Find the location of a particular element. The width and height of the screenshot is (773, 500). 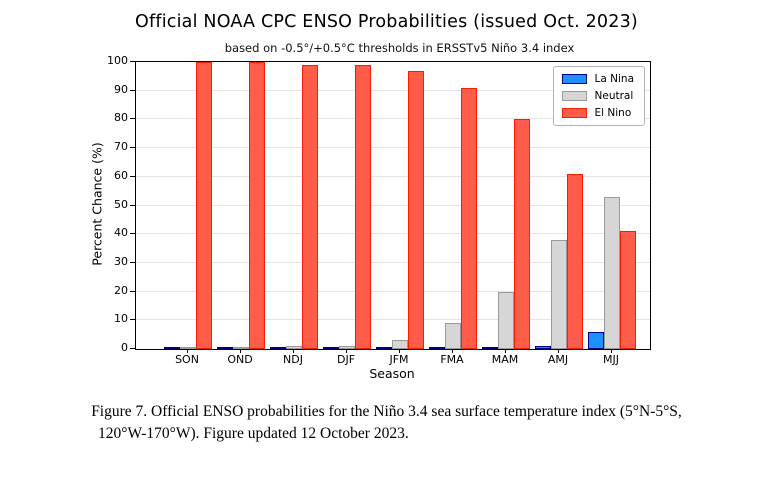

bar-neutral-son is located at coordinates (188, 348).